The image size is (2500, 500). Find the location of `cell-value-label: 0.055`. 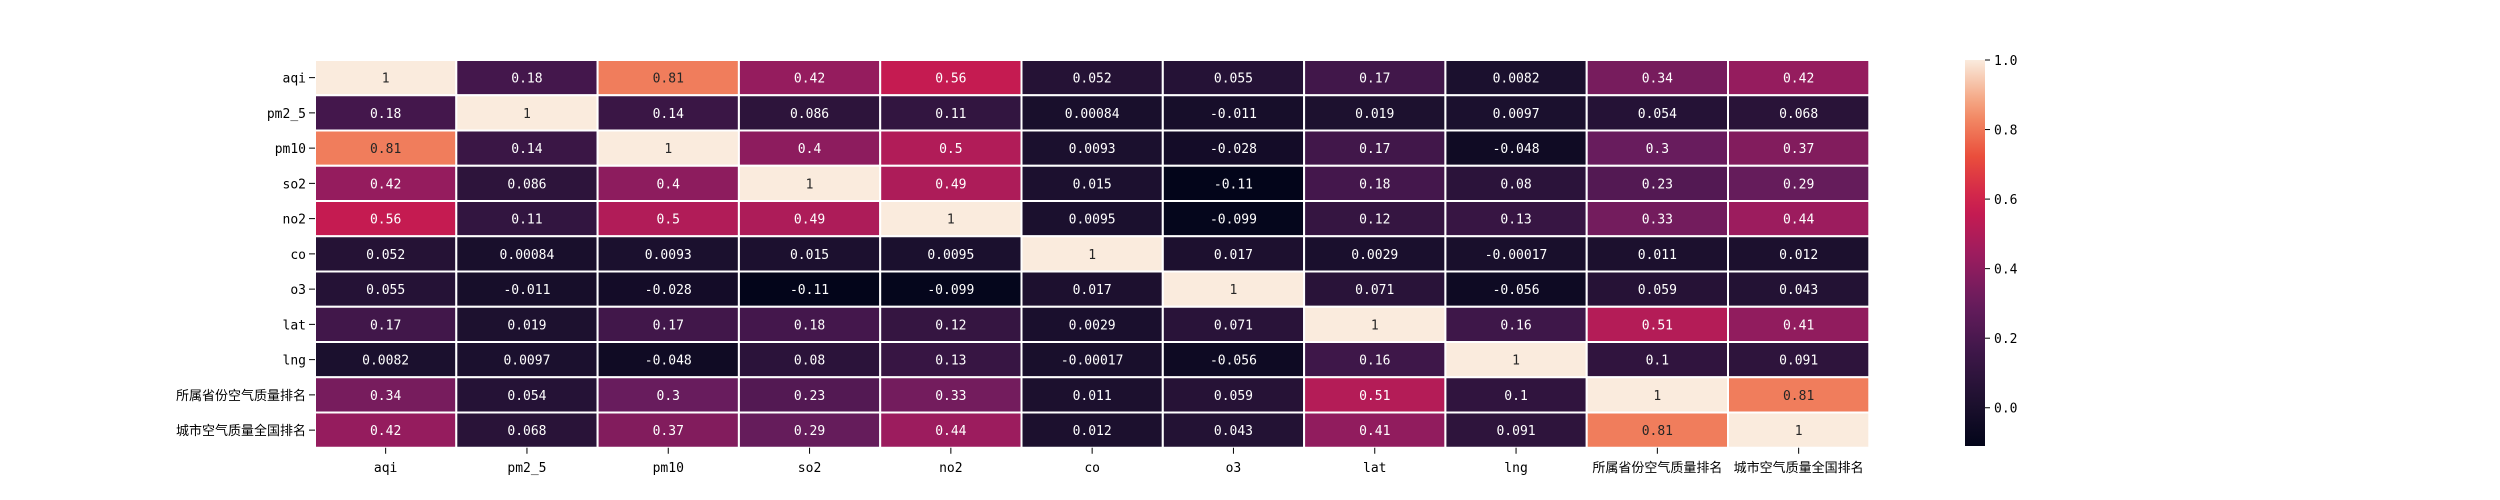

cell-value-label: 0.055 is located at coordinates (385, 290).